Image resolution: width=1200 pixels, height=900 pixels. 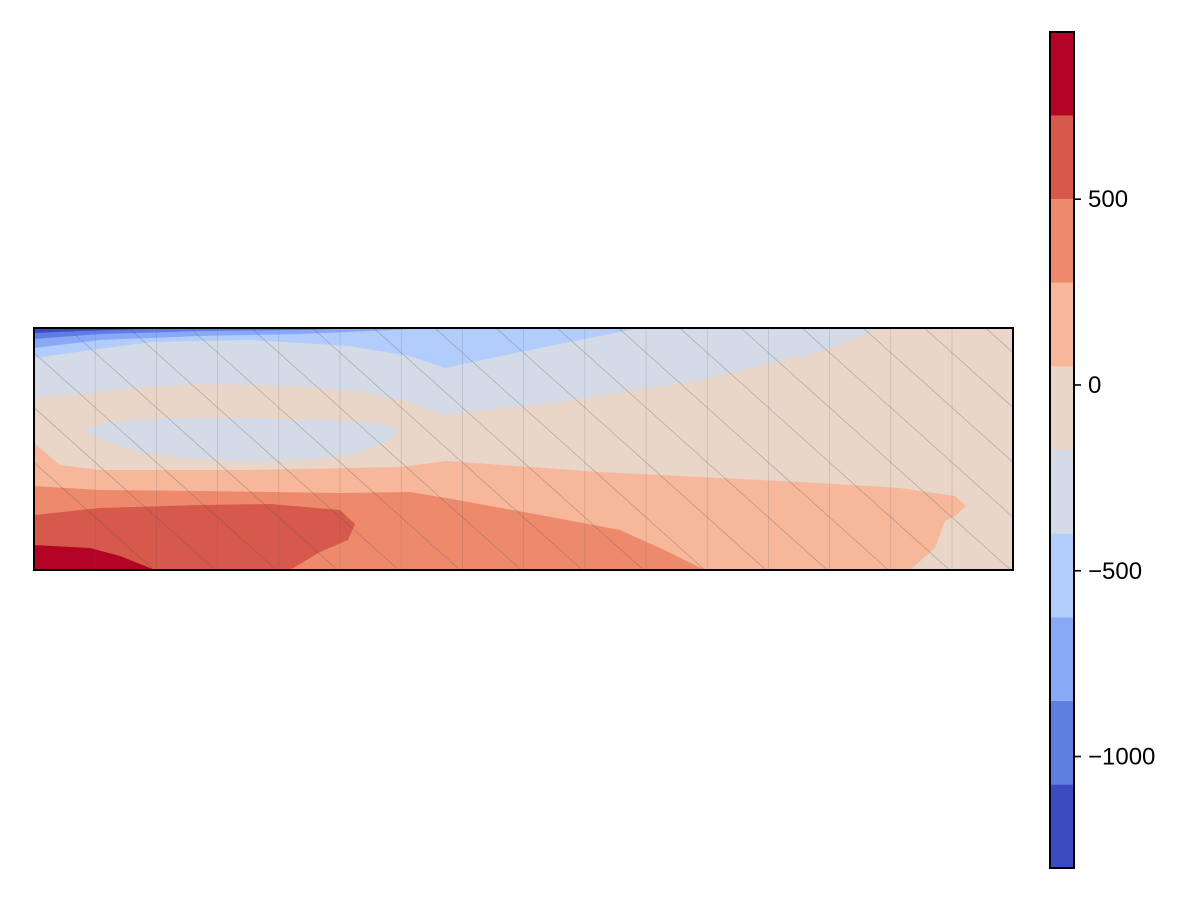 What do you see at coordinates (194, 537) in the screenshot?
I see `contour-band-strong-positive` at bounding box center [194, 537].